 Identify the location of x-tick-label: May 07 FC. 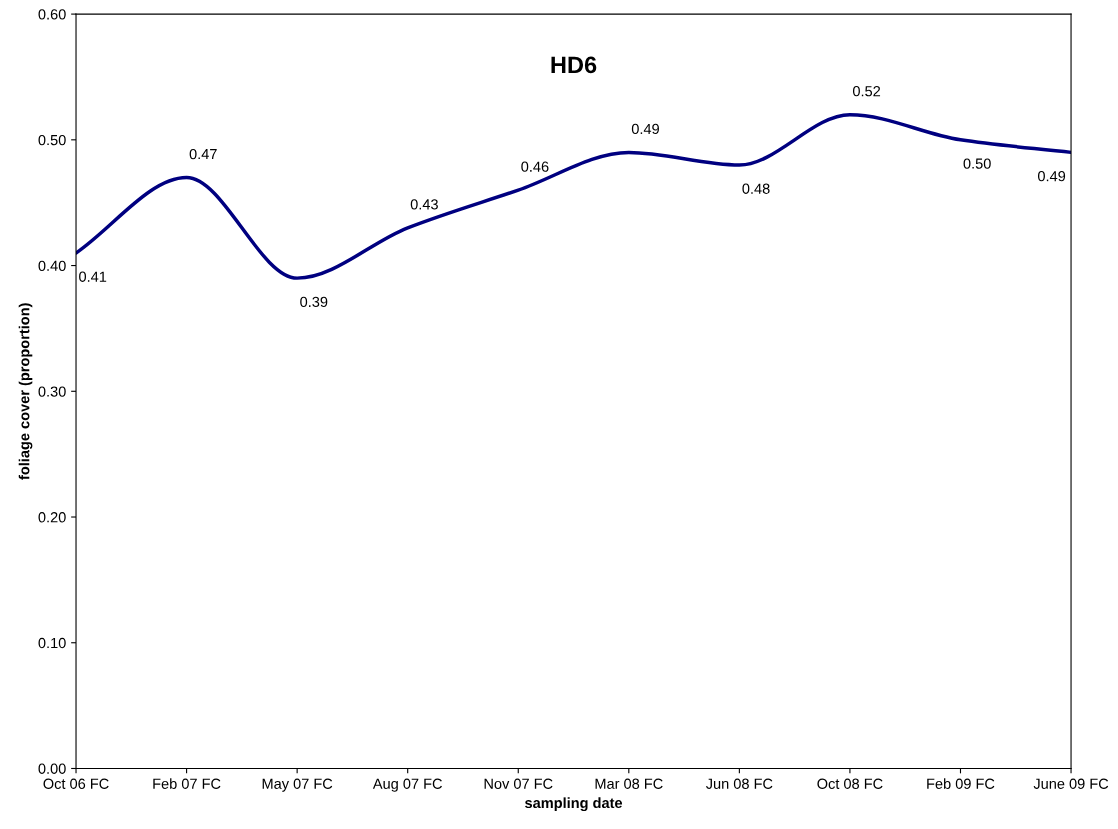
(297, 785).